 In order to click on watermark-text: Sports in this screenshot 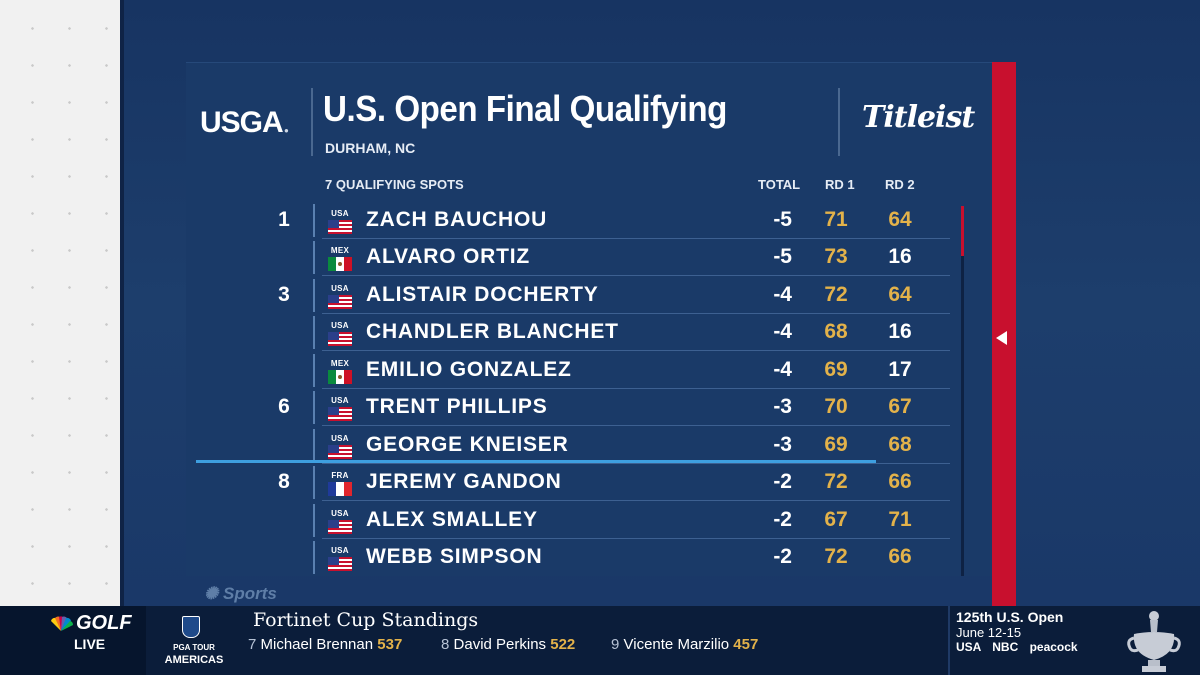, I will do `click(249, 593)`.